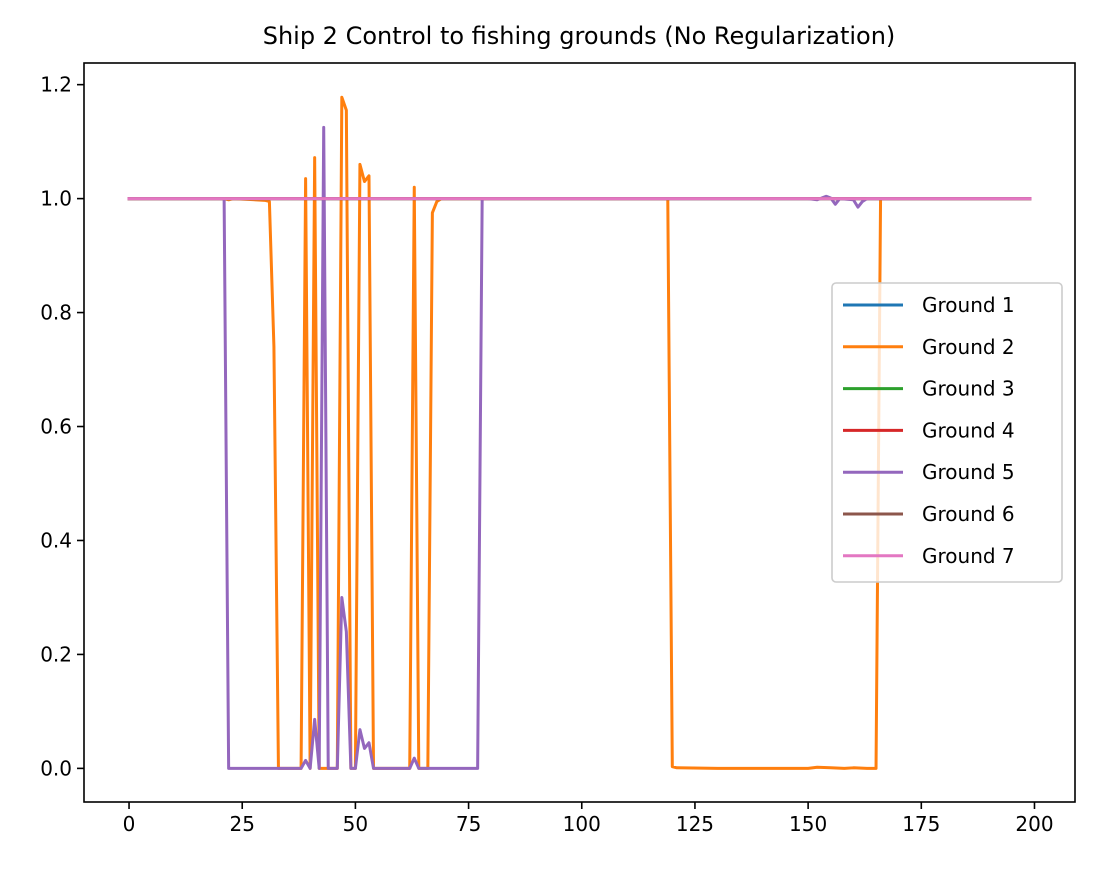  Describe the element at coordinates (468, 824) in the screenshot. I see `x-tick-label: 75` at that location.